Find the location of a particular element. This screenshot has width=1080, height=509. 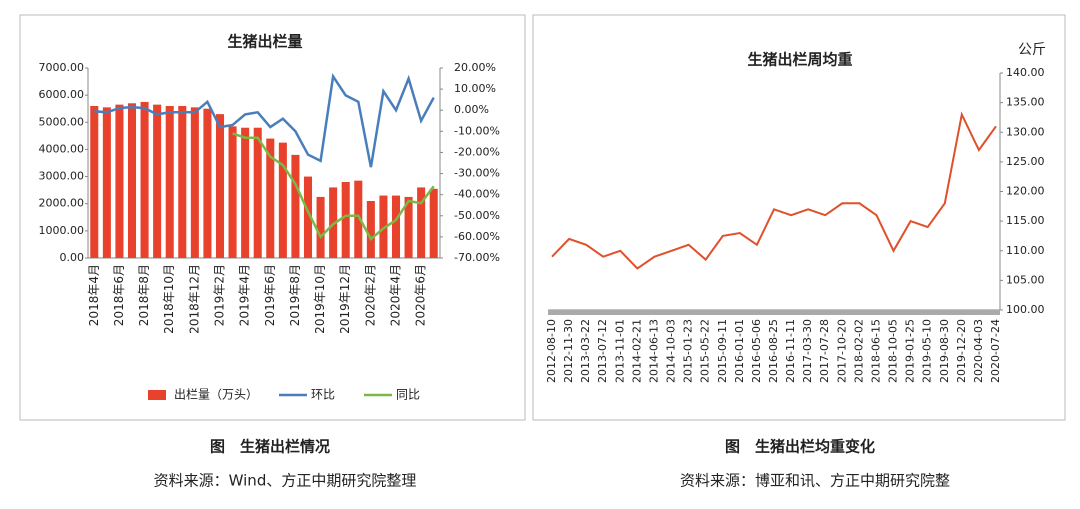

y-tick-label: 110.00 is located at coordinates (1025, 250).